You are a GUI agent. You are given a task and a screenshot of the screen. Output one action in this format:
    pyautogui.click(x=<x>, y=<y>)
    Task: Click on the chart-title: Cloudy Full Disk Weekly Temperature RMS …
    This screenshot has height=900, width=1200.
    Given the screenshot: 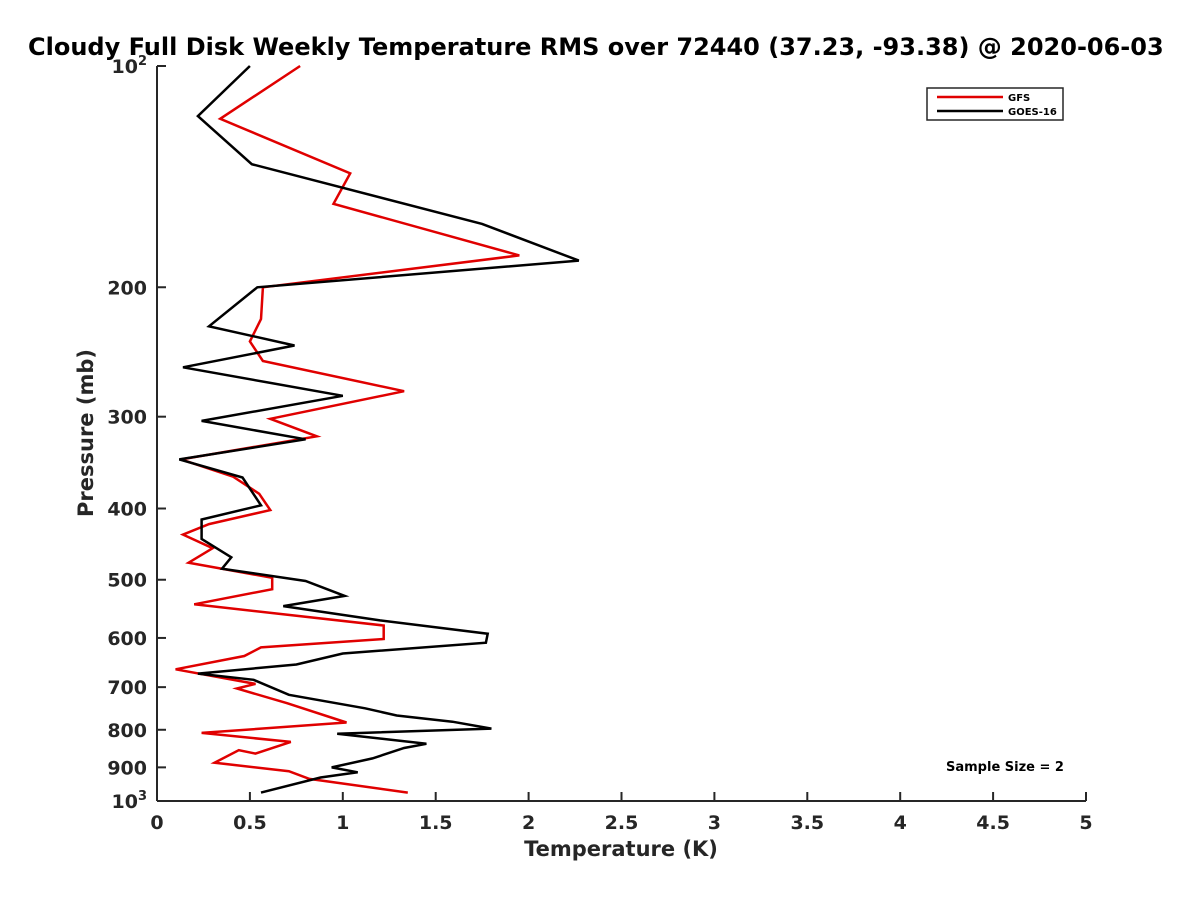 What is the action you would take?
    pyautogui.click(x=596, y=47)
    